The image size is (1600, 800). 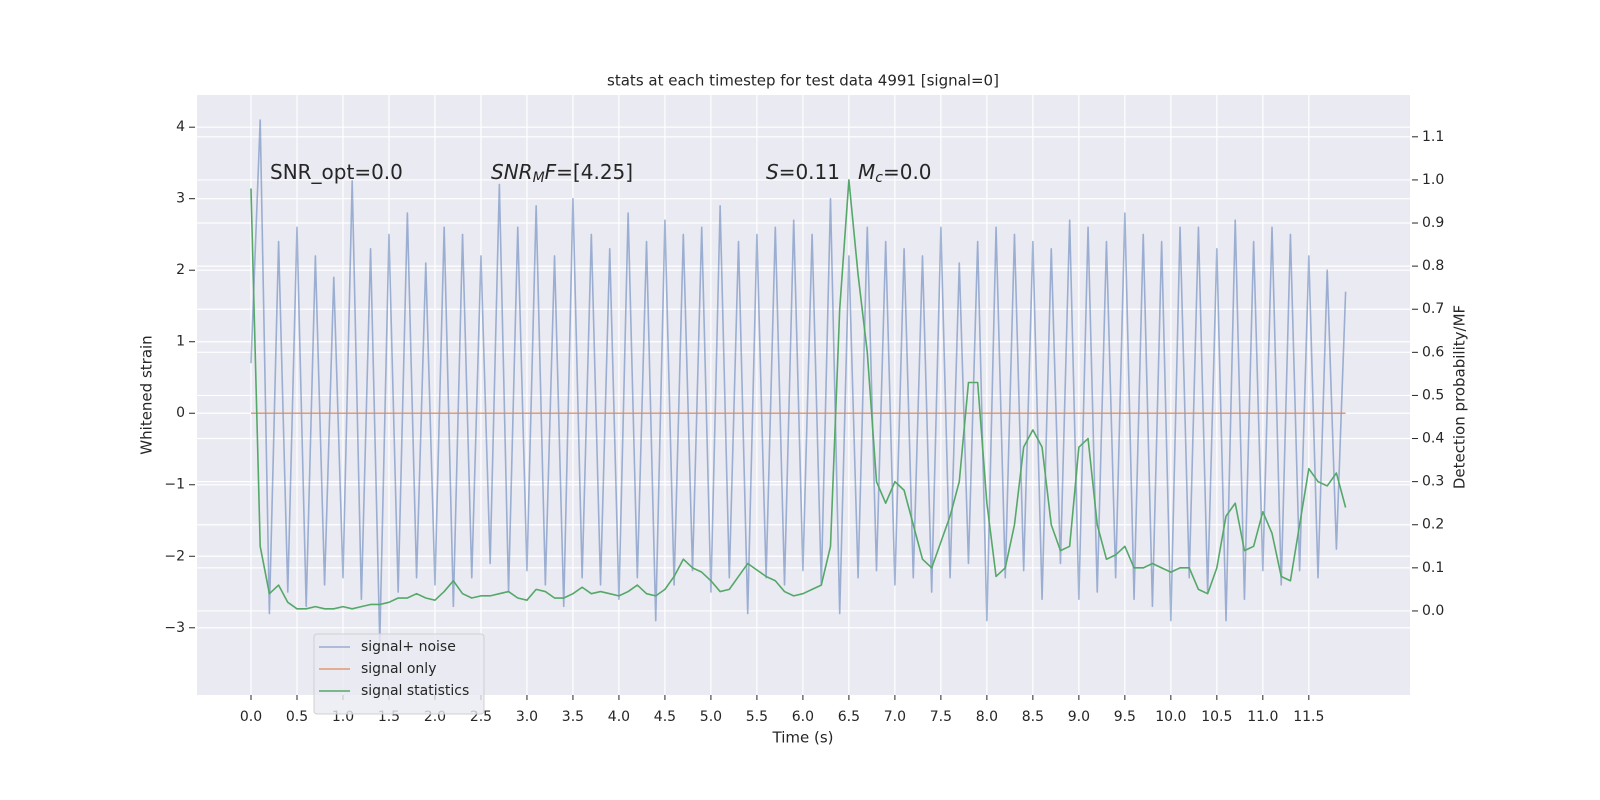 I want to click on x-tick-label: 5.5, so click(x=757, y=717).